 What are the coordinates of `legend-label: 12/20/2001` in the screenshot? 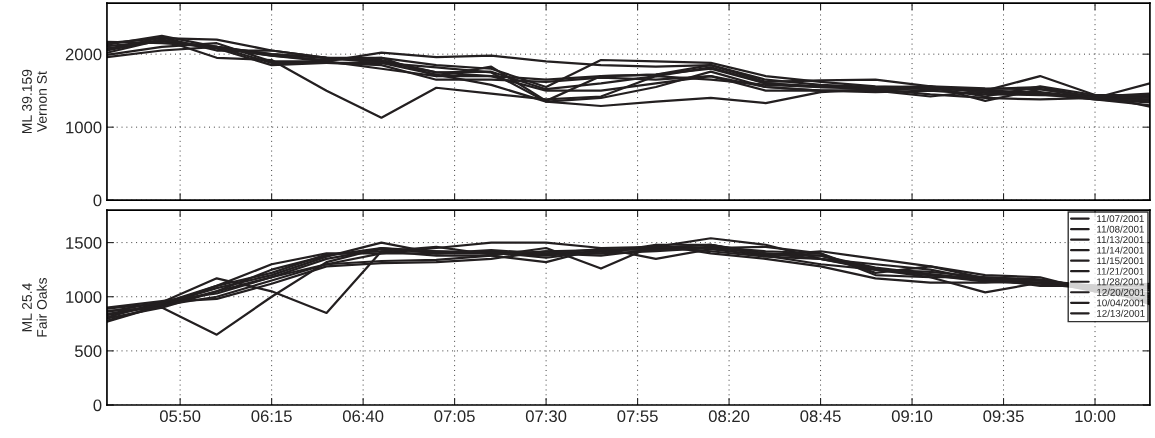 It's located at (1121, 292).